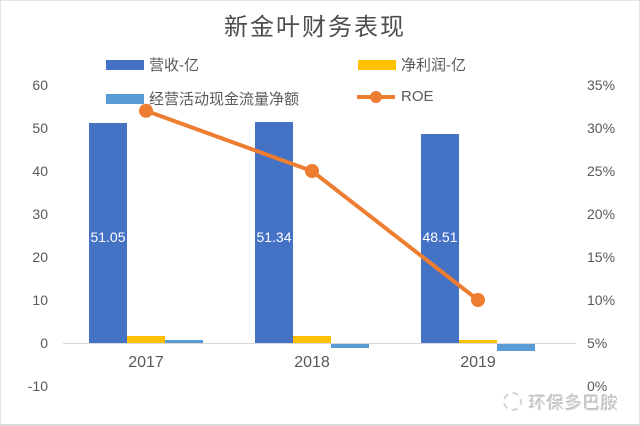 The width and height of the screenshot is (640, 426). Describe the element at coordinates (601, 171) in the screenshot. I see `right-axis-tick: 25%` at that location.